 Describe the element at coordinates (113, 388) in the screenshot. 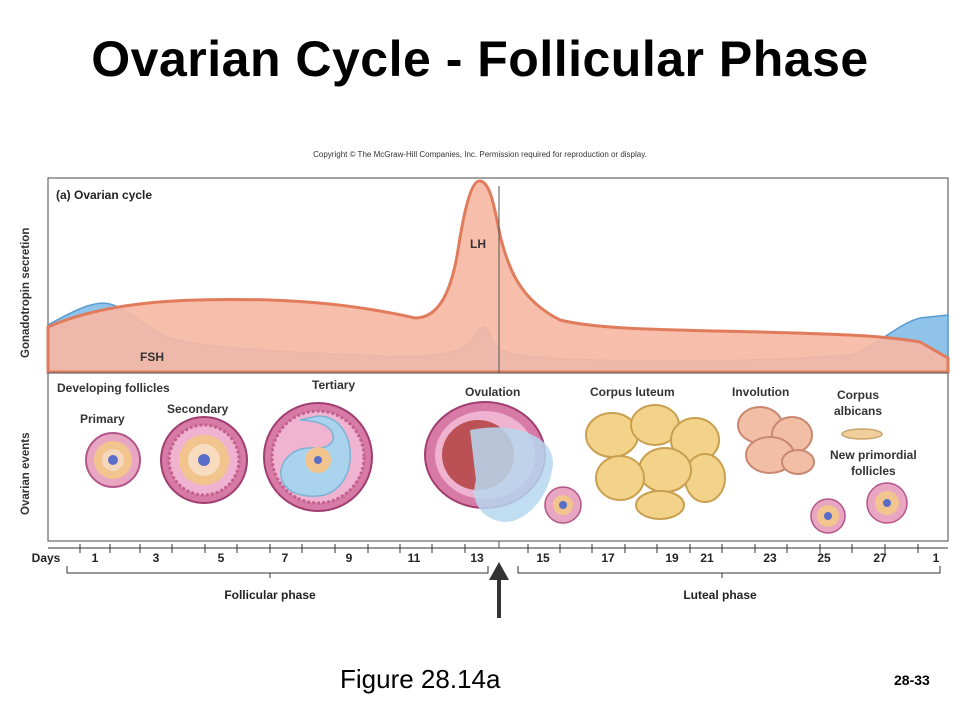

I see `developing-follicles-label: Developing follicles` at that location.